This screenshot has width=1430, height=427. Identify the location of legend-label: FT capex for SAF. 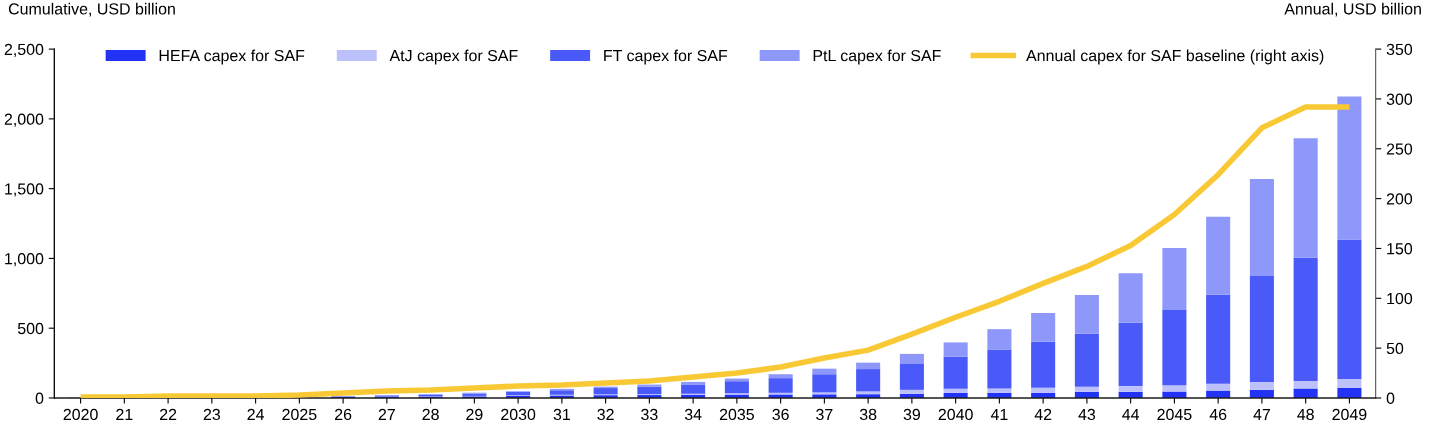
(666, 57).